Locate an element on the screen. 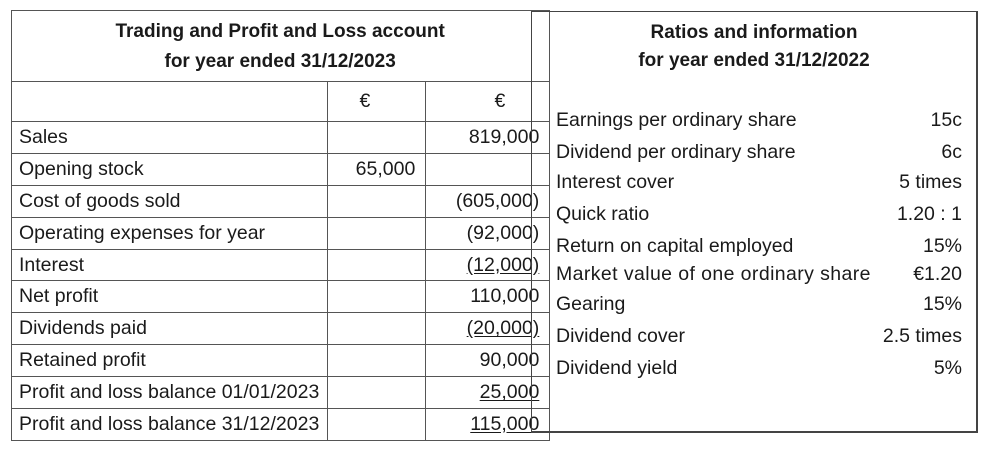 The width and height of the screenshot is (1002, 453). pl-row-col2: (12,000) is located at coordinates (488, 265).